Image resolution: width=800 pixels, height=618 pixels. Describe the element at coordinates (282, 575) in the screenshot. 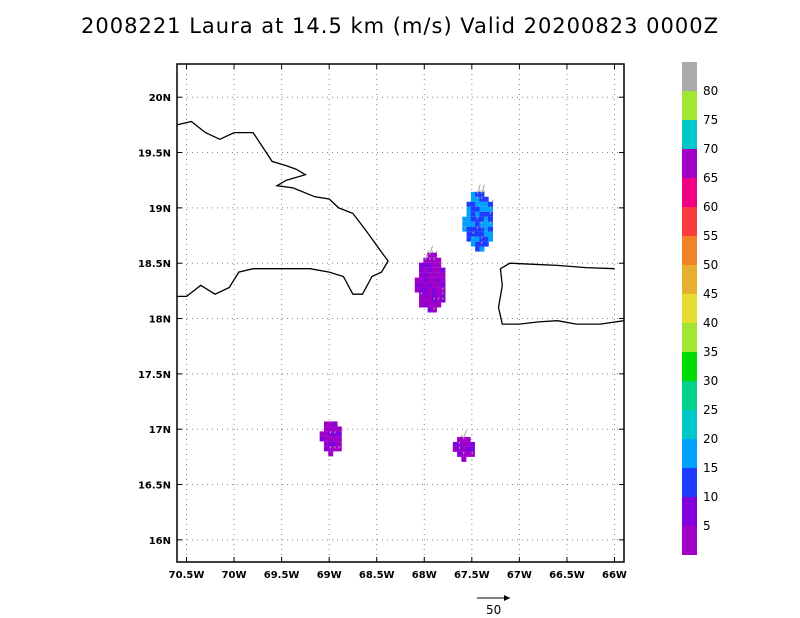

I see `x-tick-label: 69.5W` at that location.